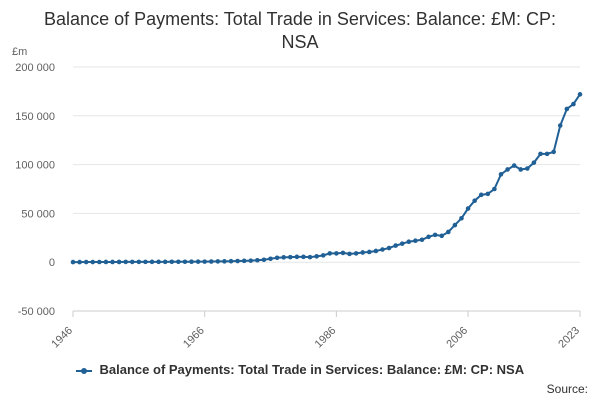  I want to click on y-axis-unit: £m, so click(20, 52).